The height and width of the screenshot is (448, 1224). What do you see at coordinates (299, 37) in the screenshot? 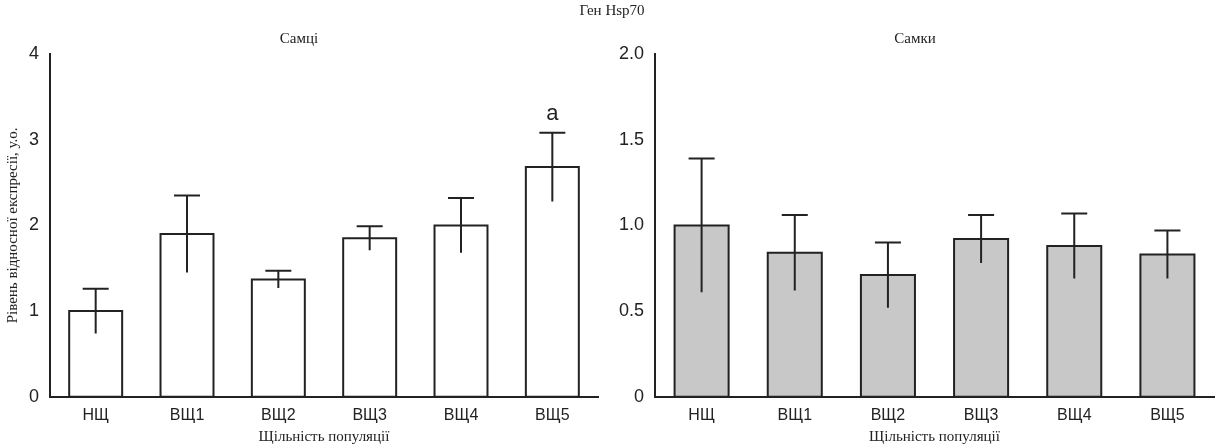
I see `chart-title: Самці` at bounding box center [299, 37].